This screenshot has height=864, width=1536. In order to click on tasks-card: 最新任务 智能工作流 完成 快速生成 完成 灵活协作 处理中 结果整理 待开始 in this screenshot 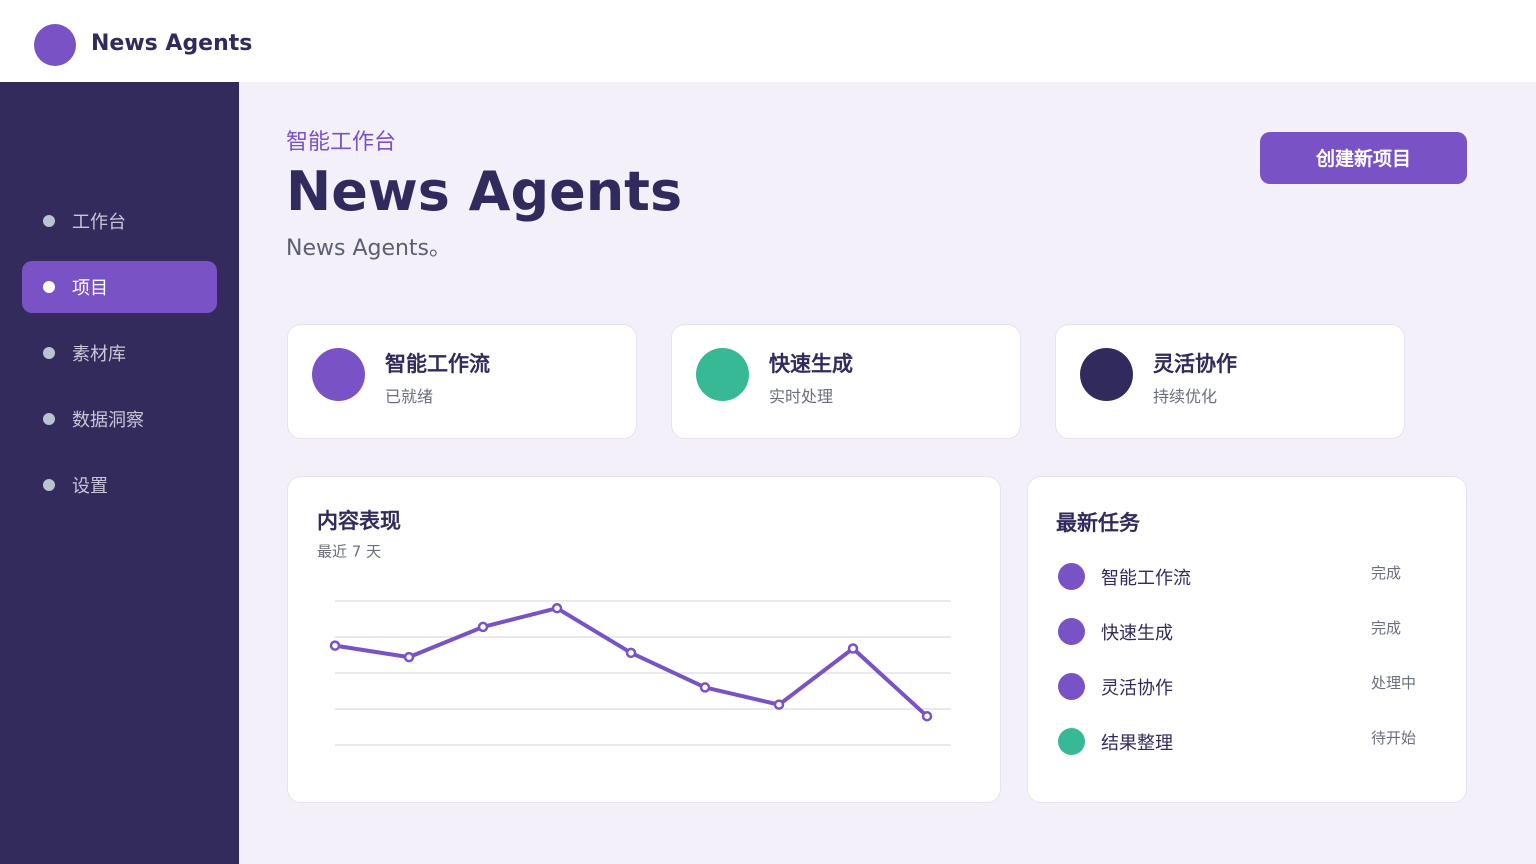, I will do `click(1247, 639)`.